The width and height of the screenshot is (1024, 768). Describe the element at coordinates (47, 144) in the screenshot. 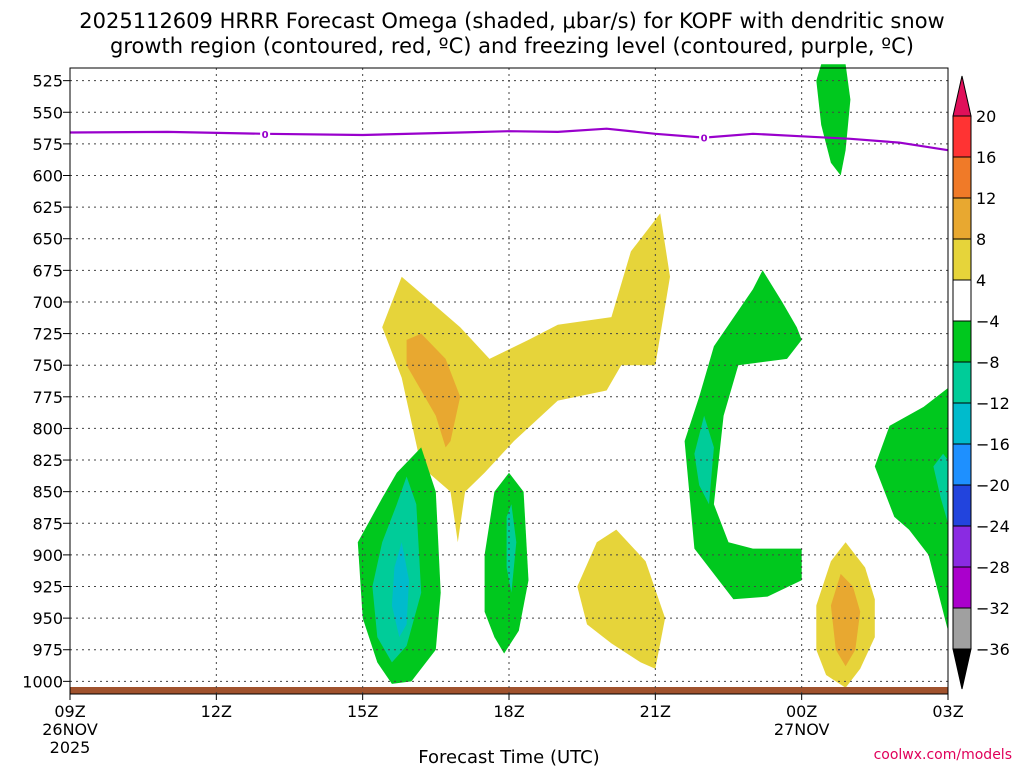

I see `y-tick-label: 575` at that location.